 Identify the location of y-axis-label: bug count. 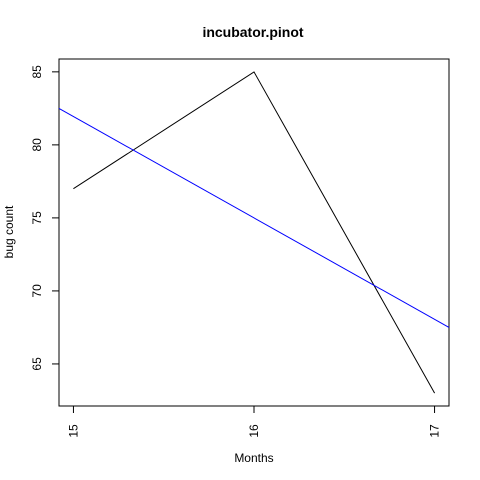
(9, 231).